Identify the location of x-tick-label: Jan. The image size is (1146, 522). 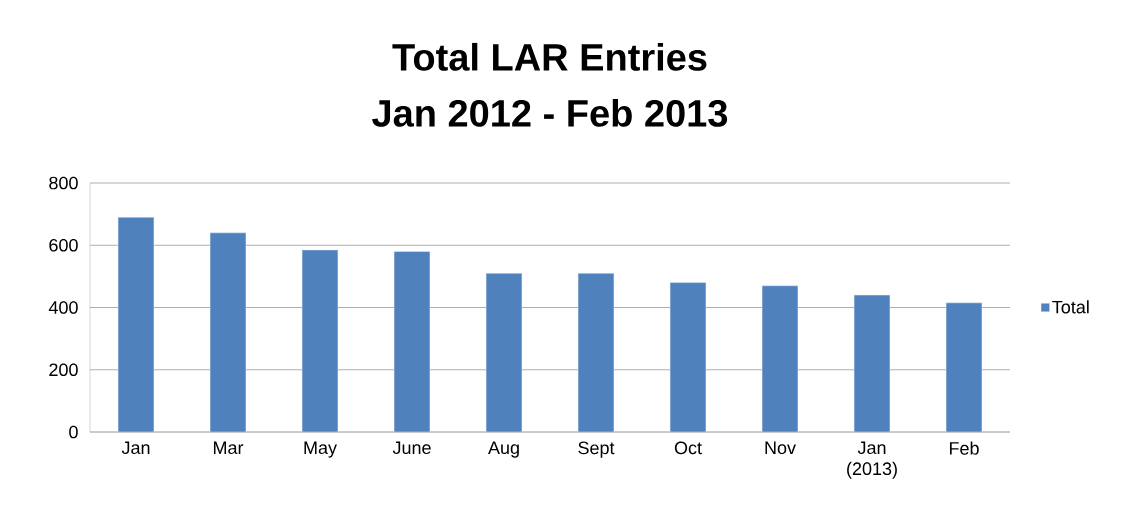
(135, 448).